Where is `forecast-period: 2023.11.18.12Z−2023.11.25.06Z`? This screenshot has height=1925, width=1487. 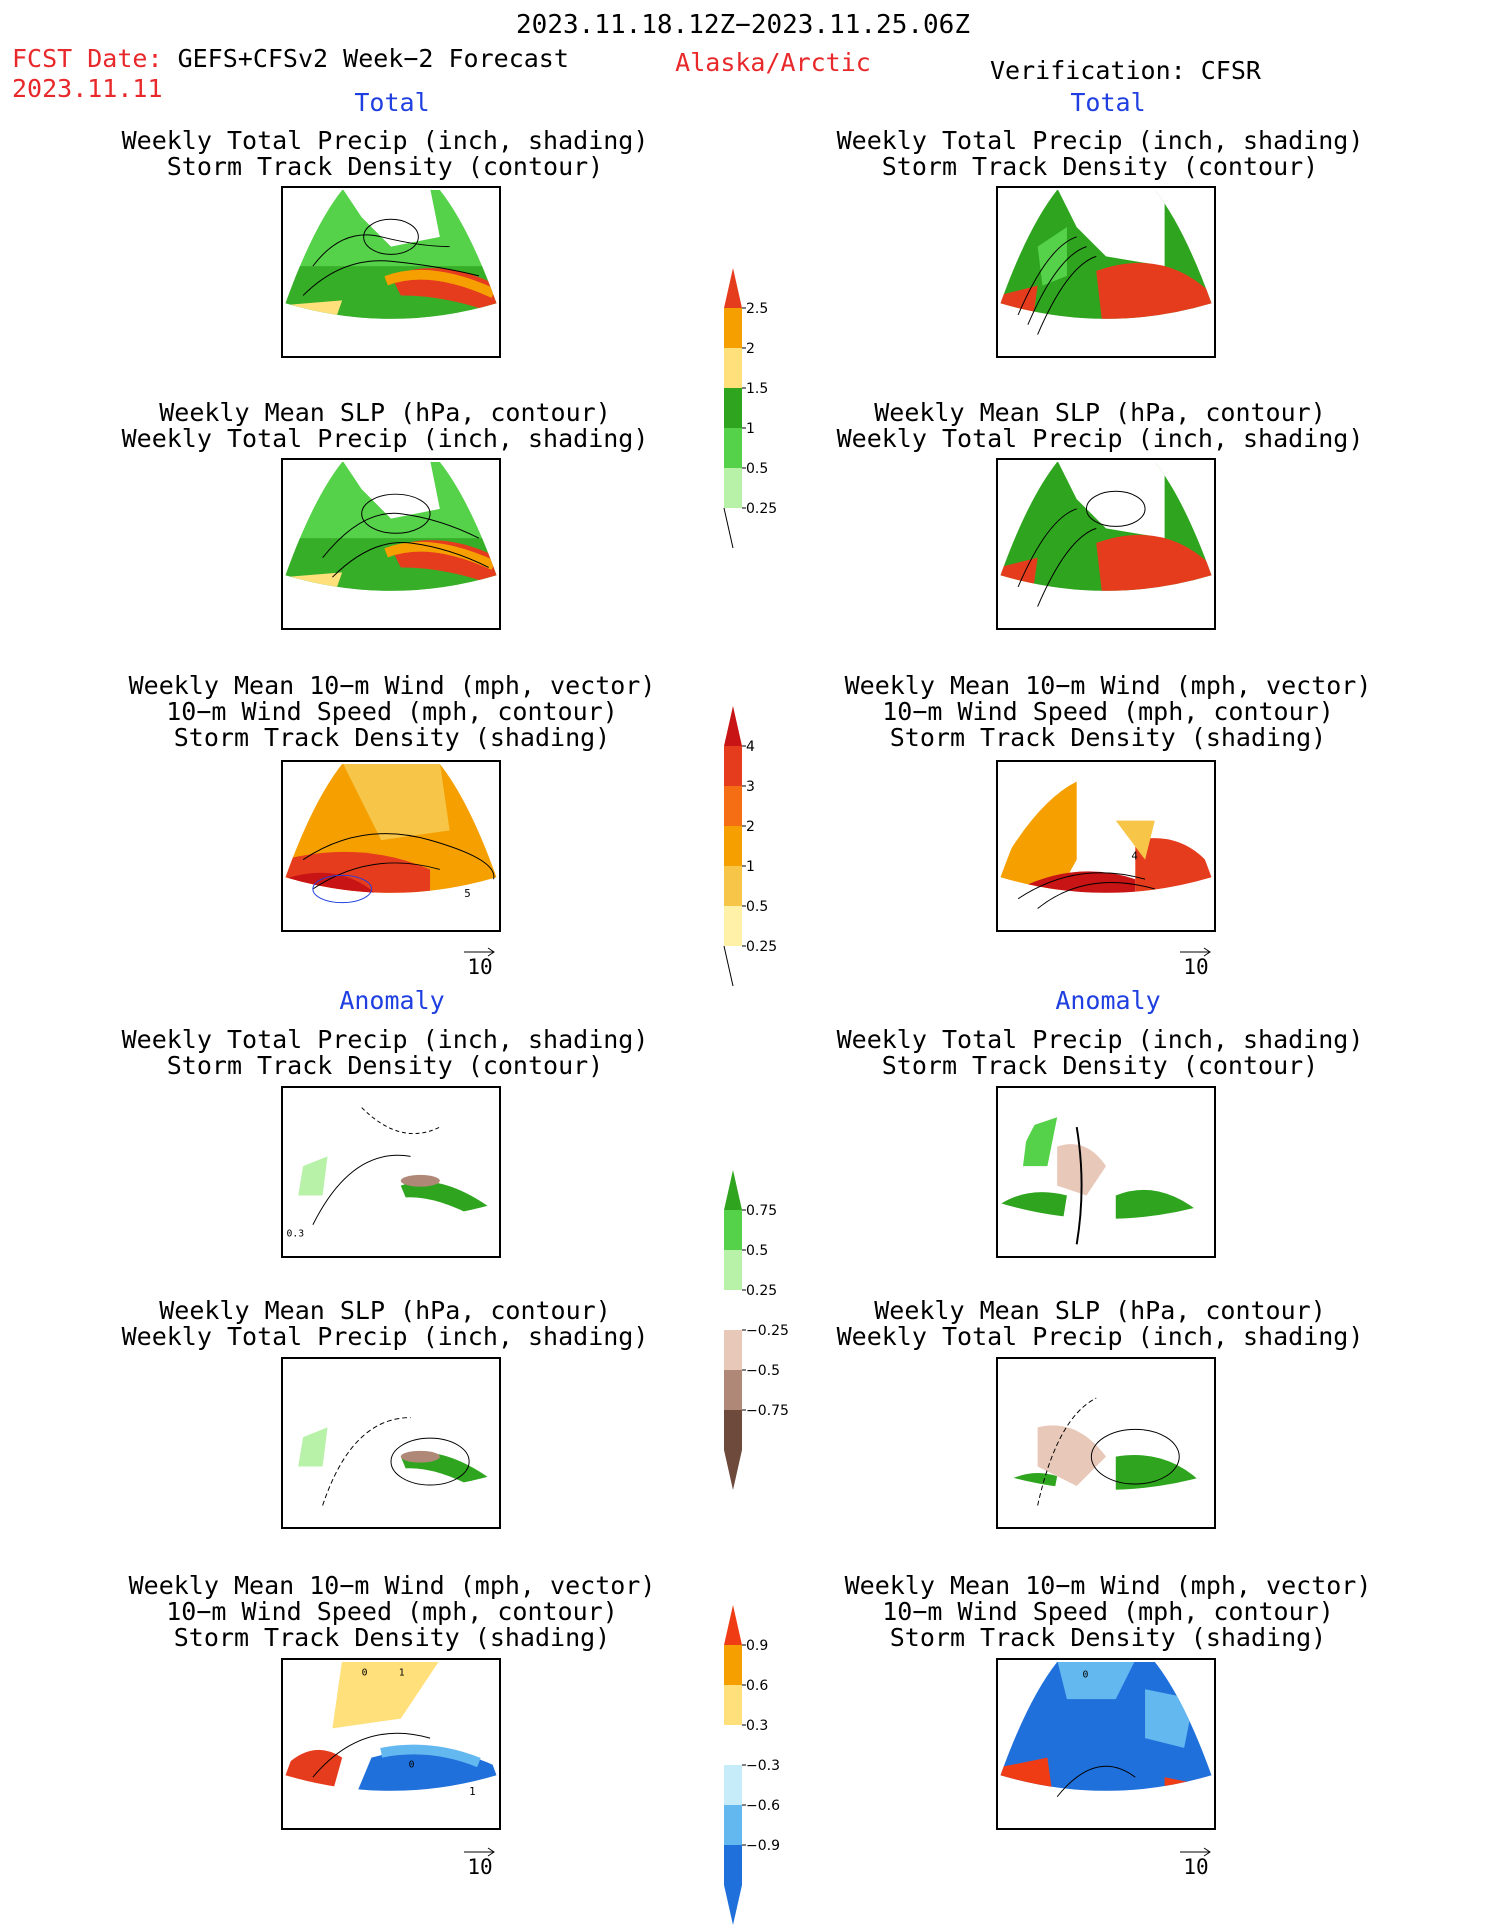
forecast-period: 2023.11.18.12Z−2023.11.25.06Z is located at coordinates (743, 25).